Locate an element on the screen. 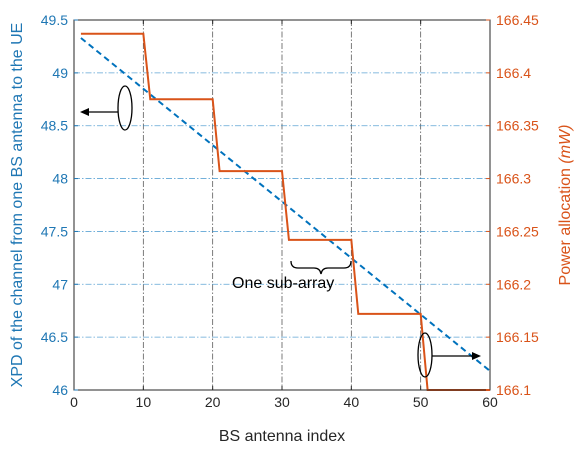 Image resolution: width=582 pixels, height=449 pixels. left-arrow-head is located at coordinates (84, 112).